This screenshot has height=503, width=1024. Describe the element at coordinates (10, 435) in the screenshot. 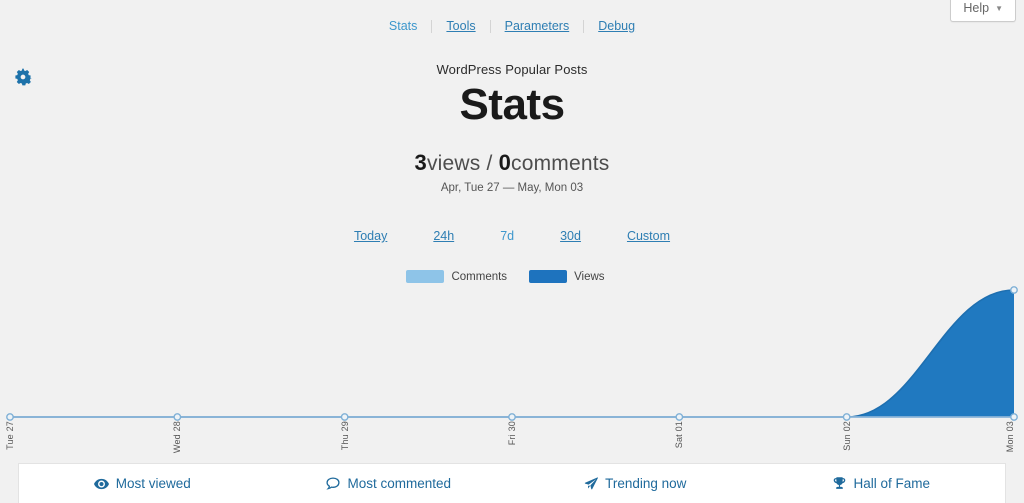

I see `x-axis-label-0: Tue 27` at that location.